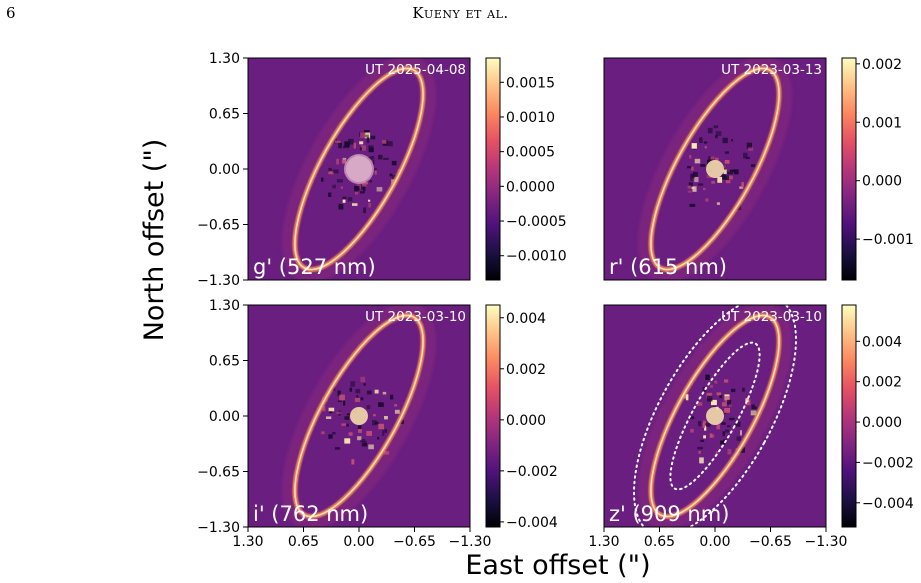 Image resolution: width=921 pixels, height=583 pixels. Describe the element at coordinates (310, 514) in the screenshot. I see `filter-label-iprime: i' (762 nm)` at that location.